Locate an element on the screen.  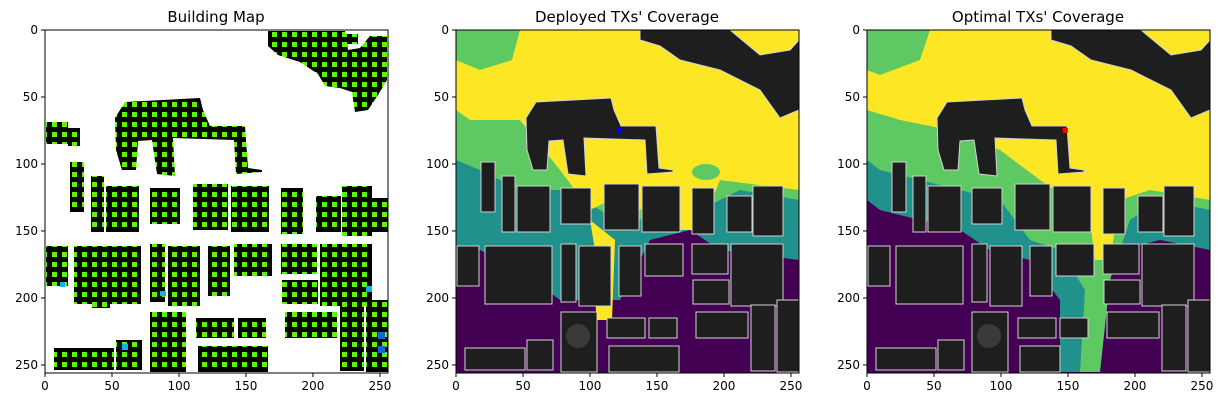
panel-title: Building Map is located at coordinates (215, 17).